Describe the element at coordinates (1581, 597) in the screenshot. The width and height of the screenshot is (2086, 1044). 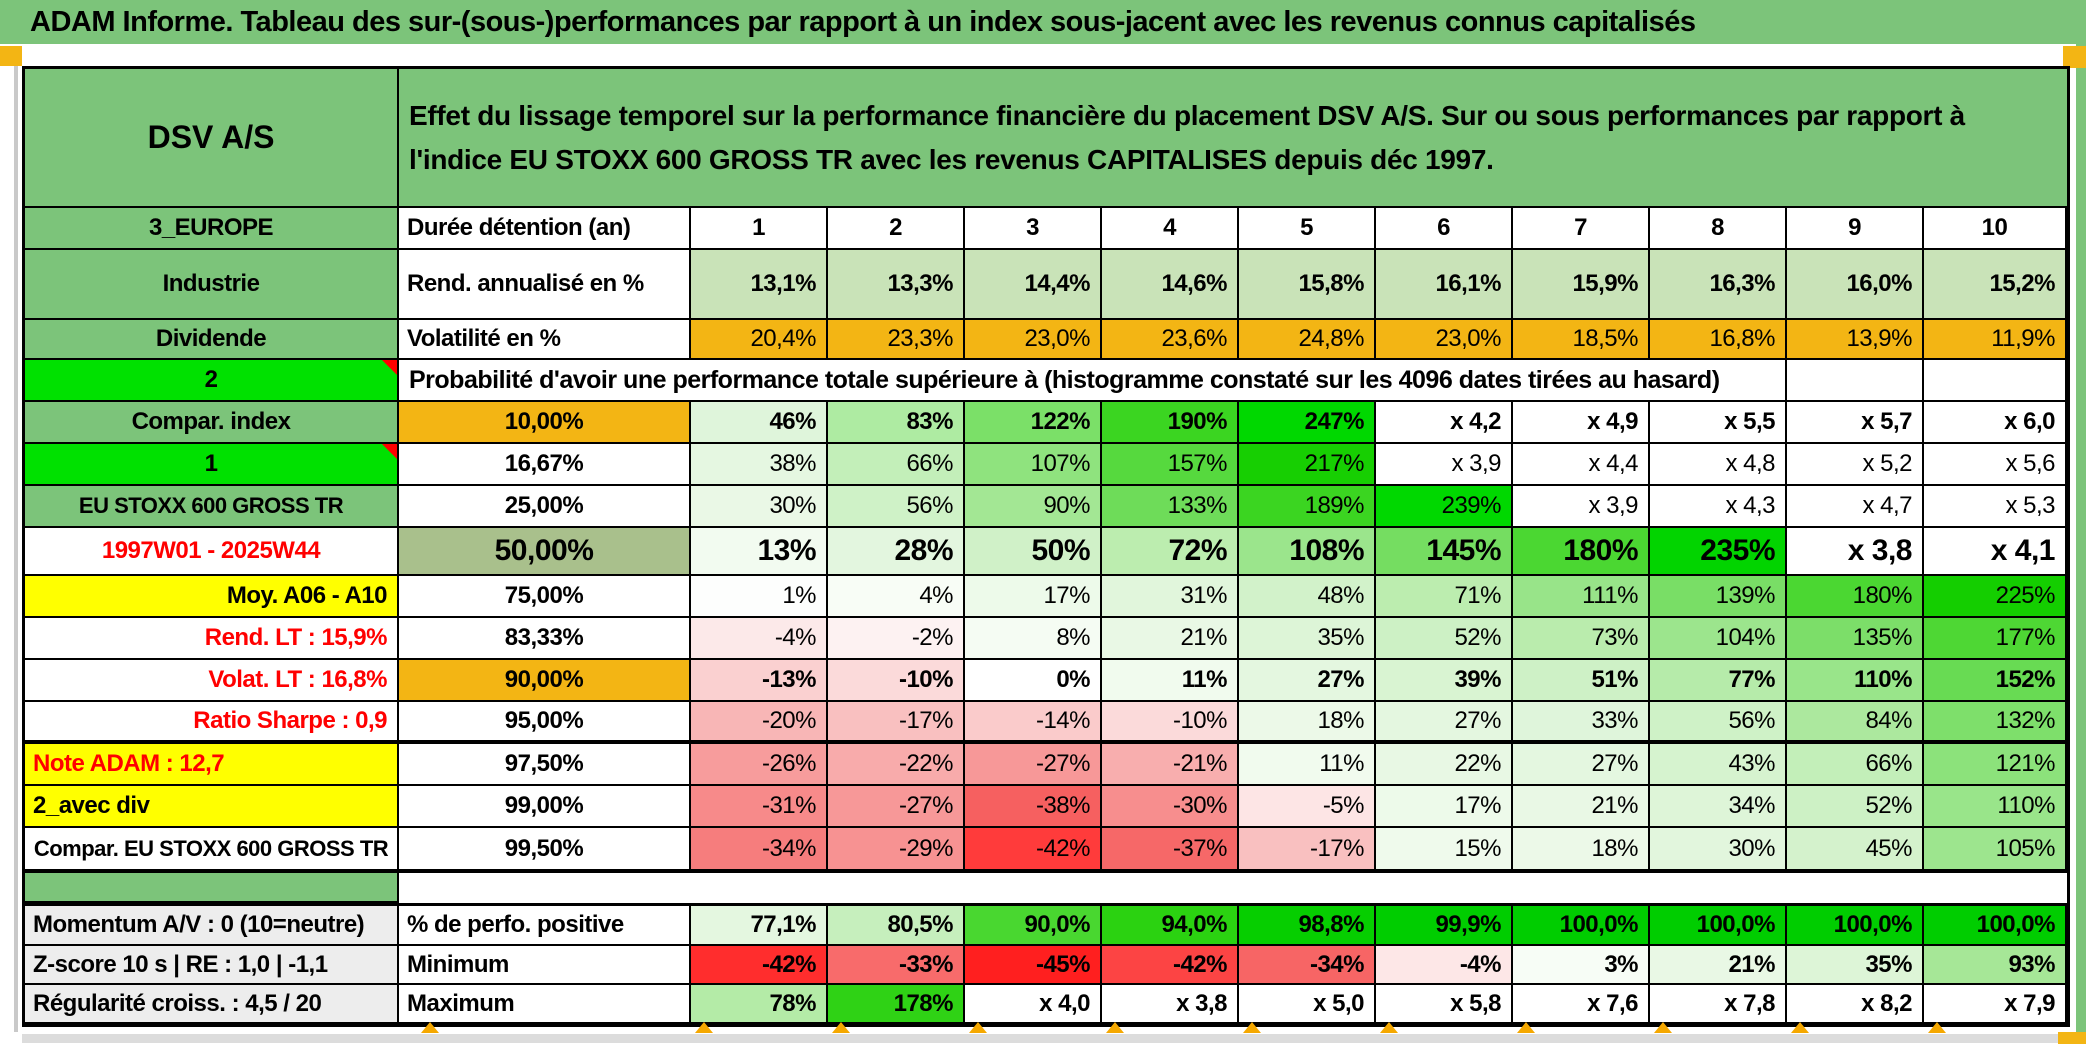
I see `value-cell: 111%` at that location.